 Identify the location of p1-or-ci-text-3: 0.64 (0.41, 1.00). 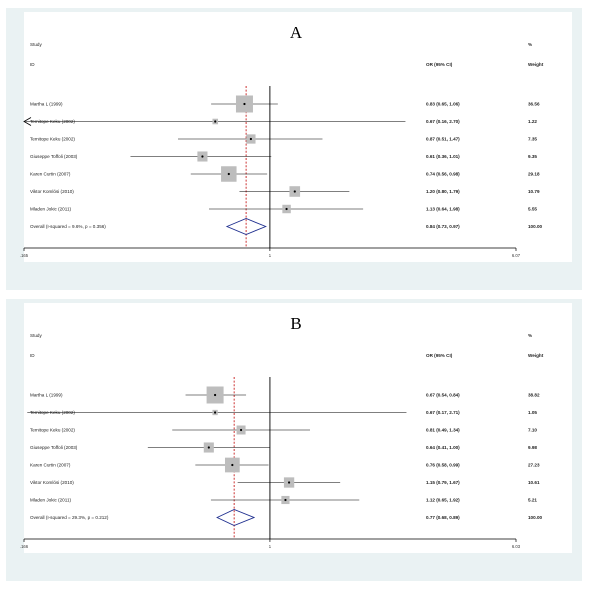
(443, 447).